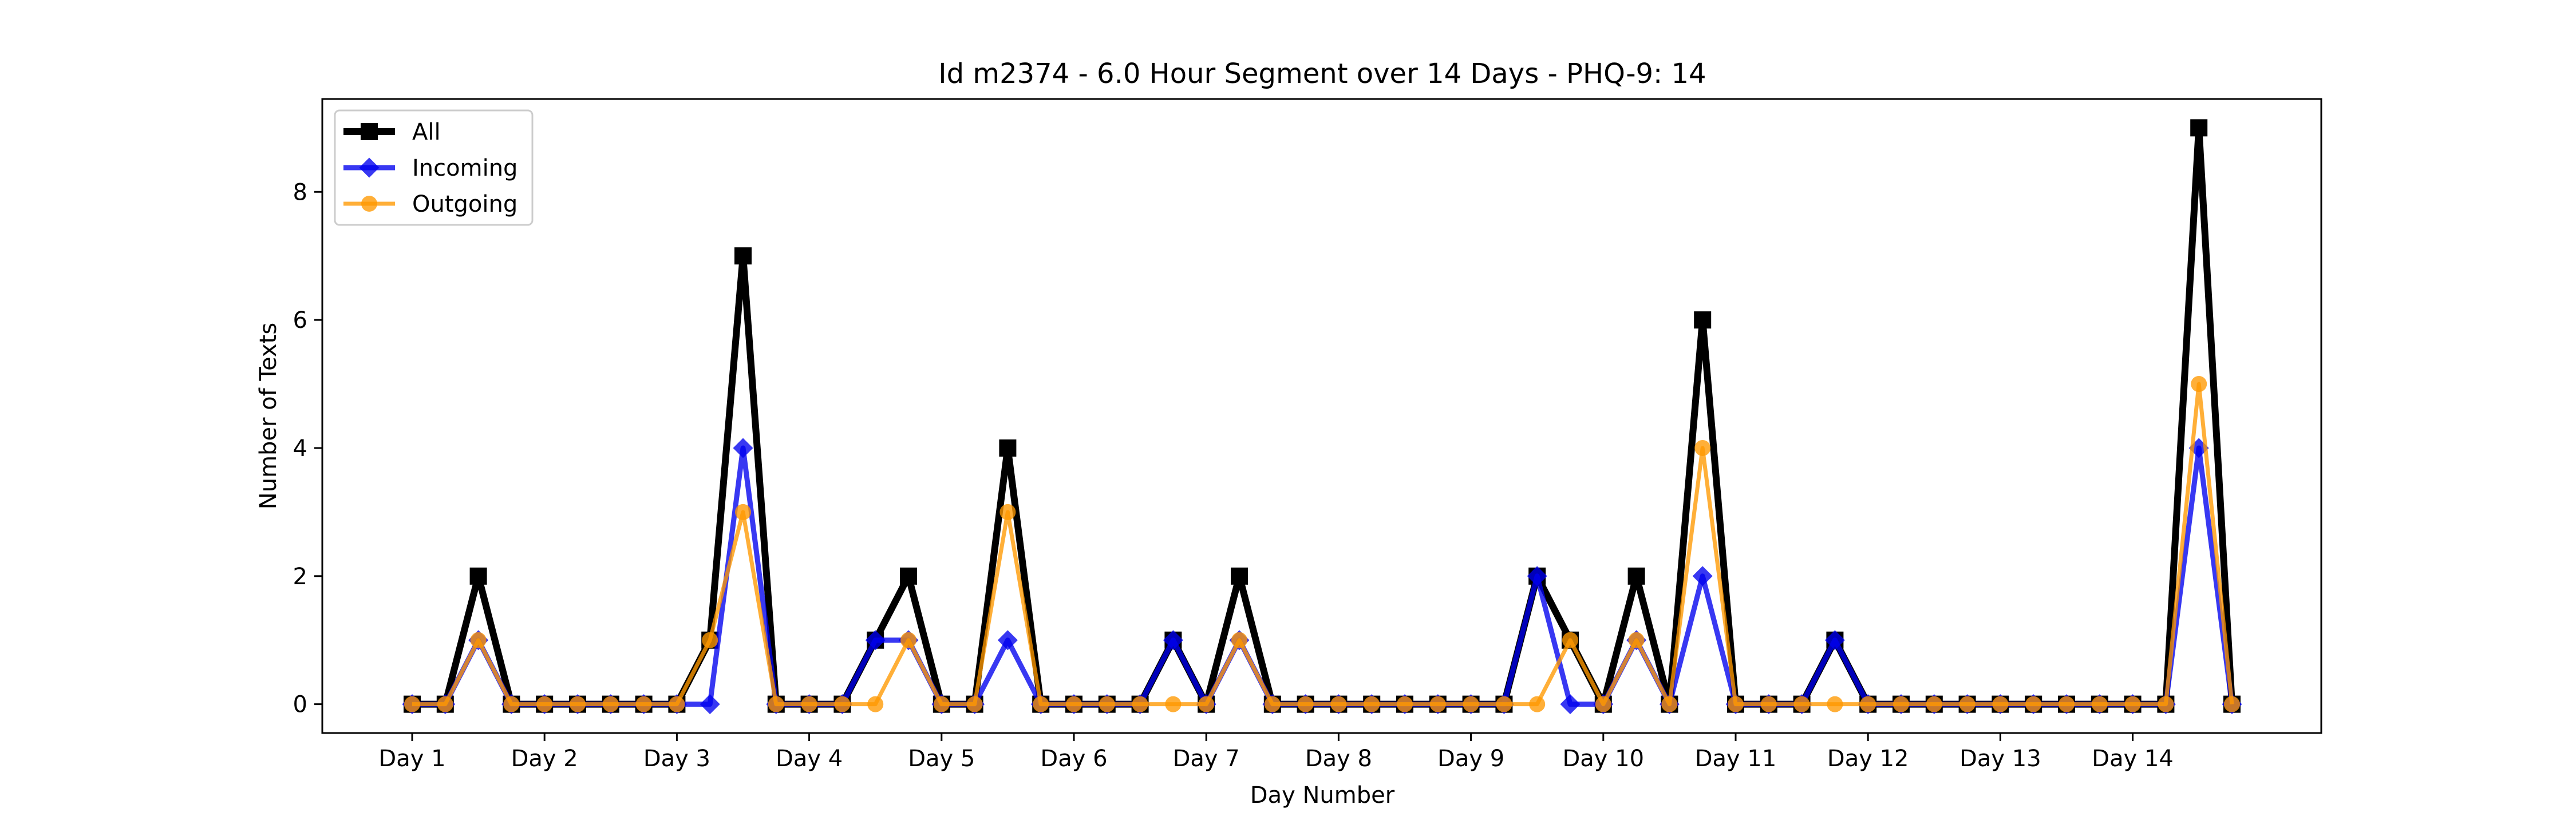 The image size is (2576, 824). I want to click on x-tick-label: Day 3, so click(676, 759).